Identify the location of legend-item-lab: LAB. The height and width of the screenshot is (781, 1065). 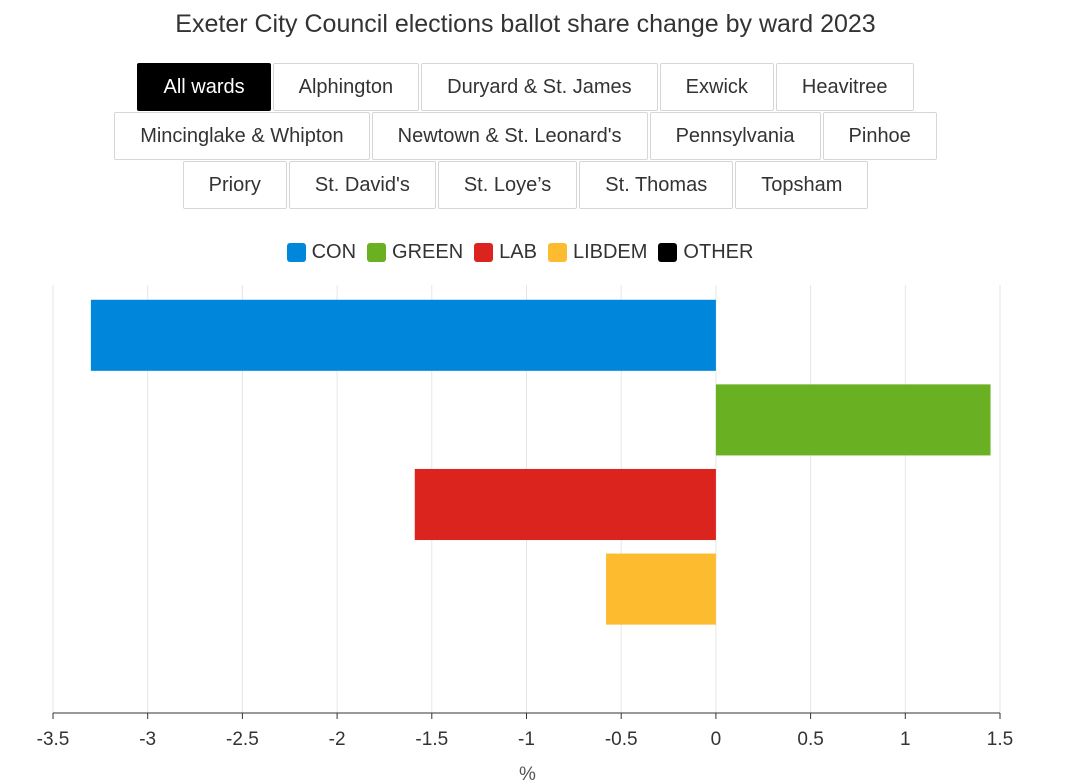
(505, 252).